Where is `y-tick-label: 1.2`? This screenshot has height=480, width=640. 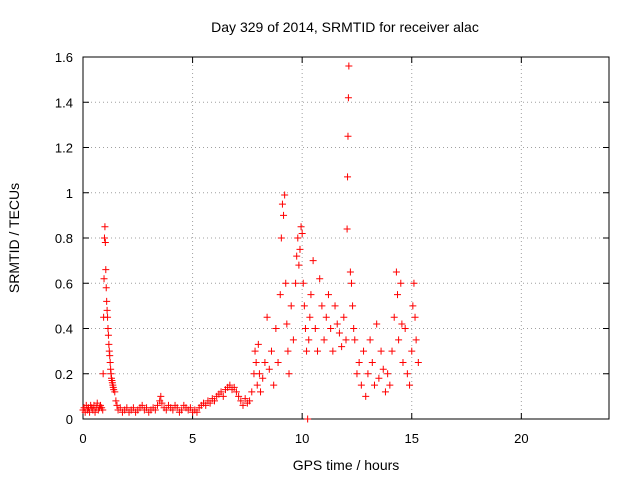 y-tick-label: 1.2 is located at coordinates (64, 148).